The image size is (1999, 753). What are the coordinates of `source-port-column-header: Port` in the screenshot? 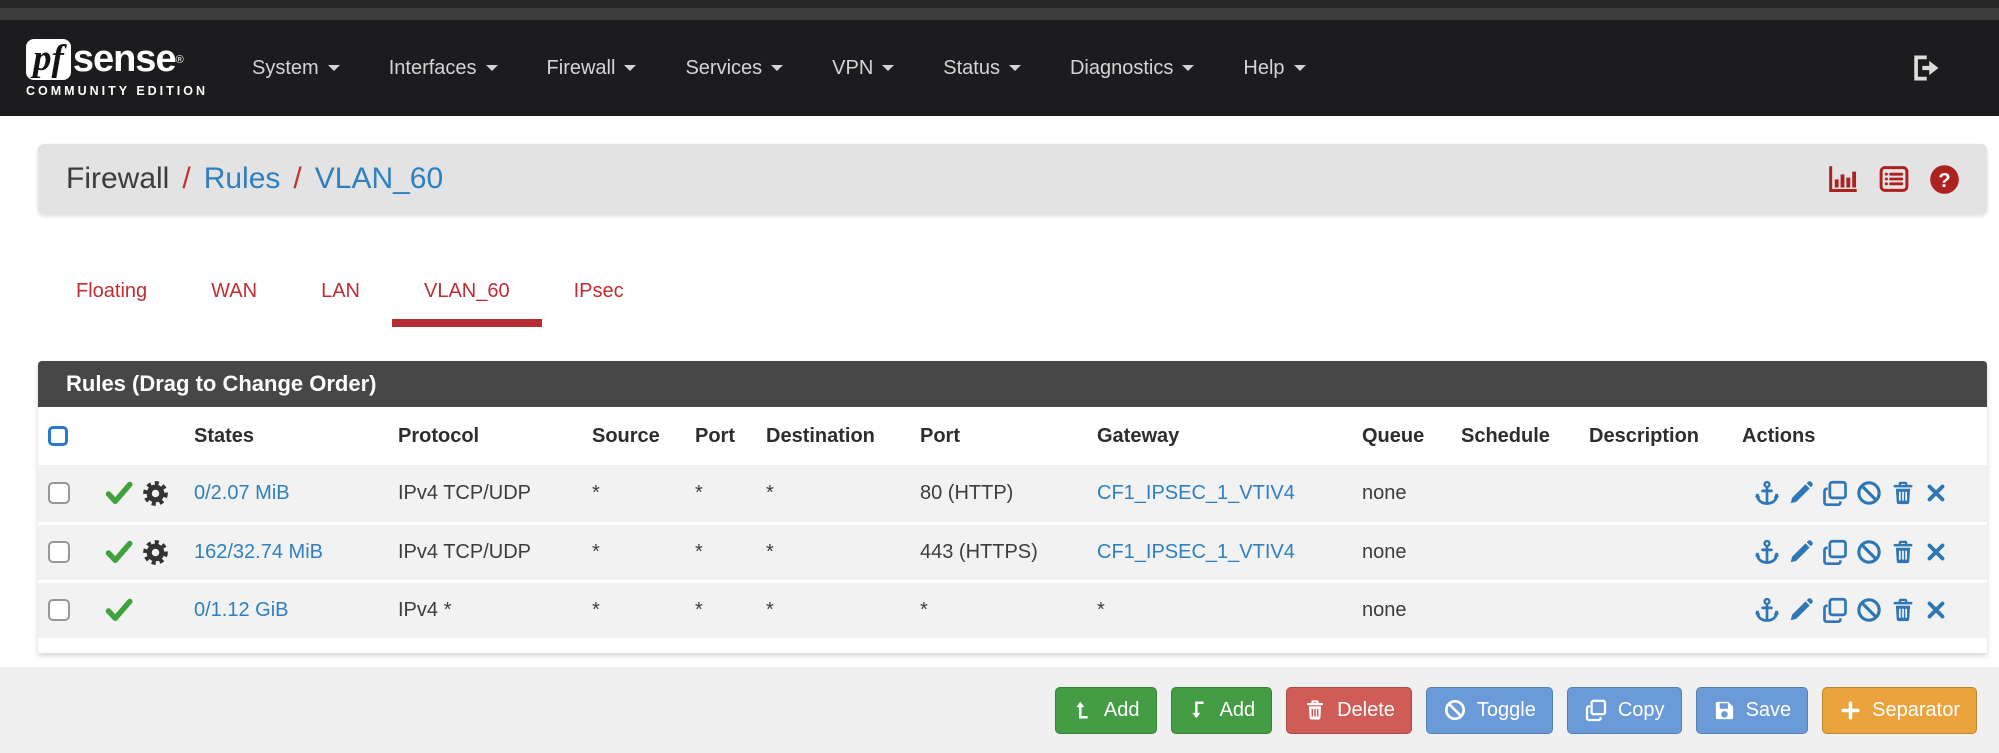 It's located at (730, 436).